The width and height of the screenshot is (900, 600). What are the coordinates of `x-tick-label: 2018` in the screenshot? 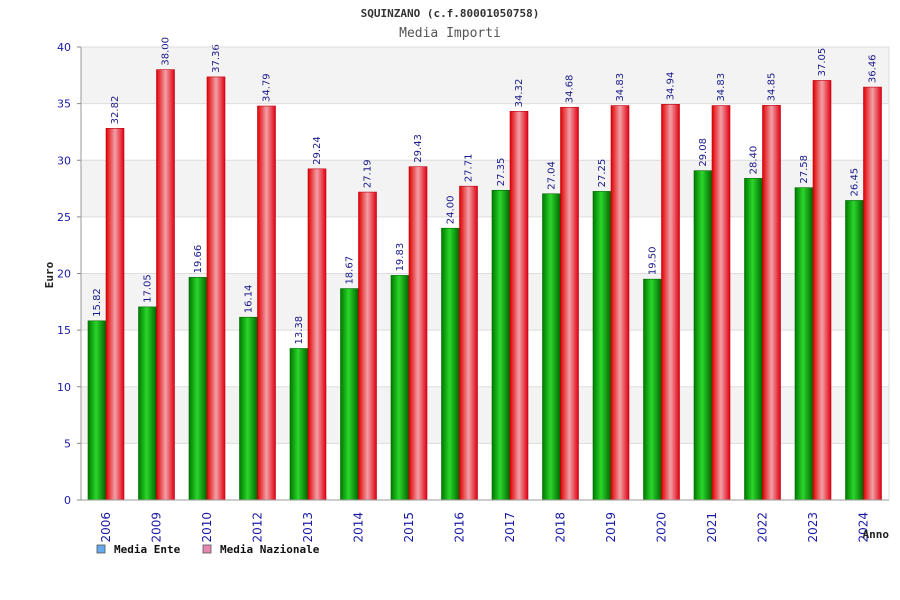 It's located at (561, 527).